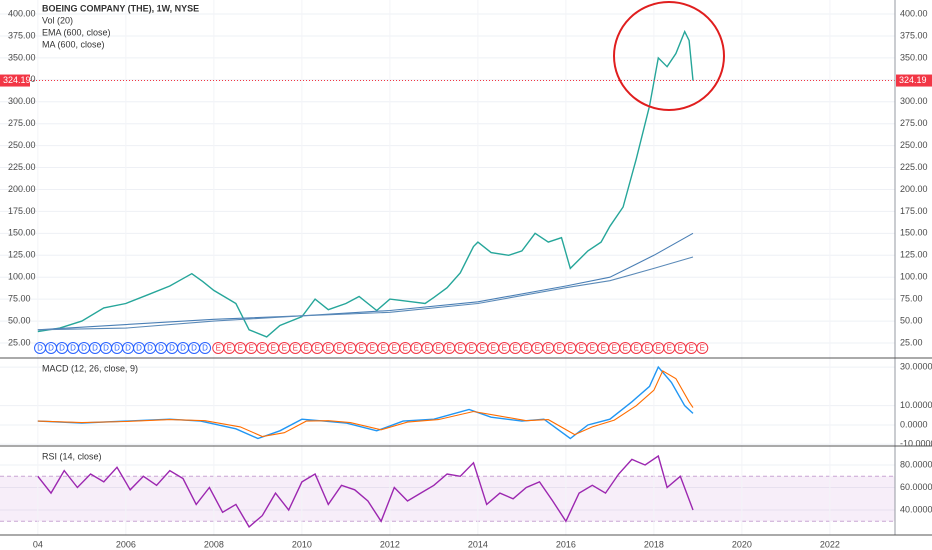 This screenshot has width=932, height=550. Describe the element at coordinates (916, 405) in the screenshot. I see `y-tick-label: 10.0000` at that location.